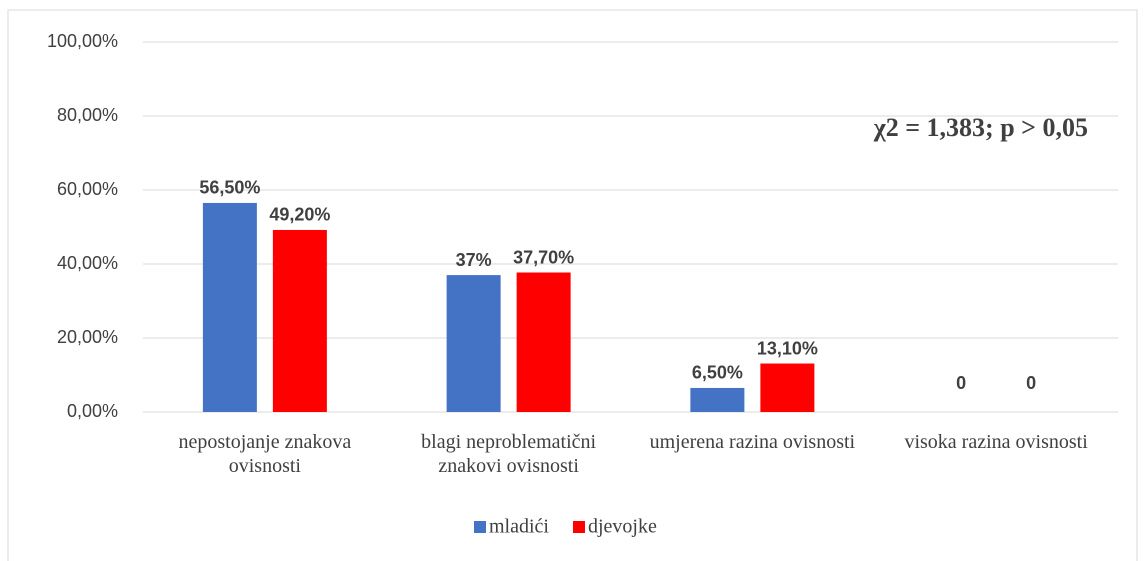 This screenshot has height=561, width=1145. I want to click on y-tick-label: 40,00%, so click(87, 263).